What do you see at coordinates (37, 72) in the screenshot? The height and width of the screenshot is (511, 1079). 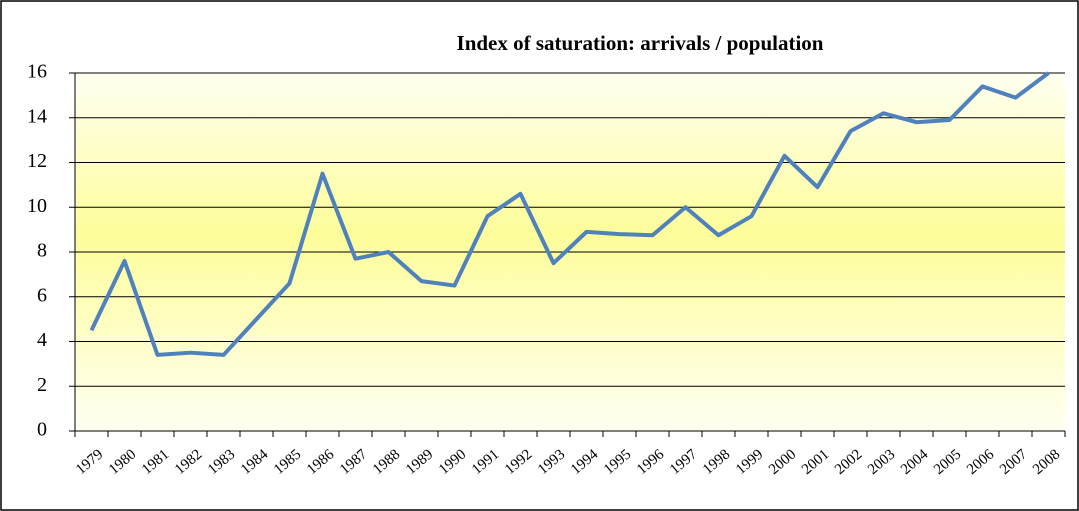 I see `y-tick-label: 16` at bounding box center [37, 72].